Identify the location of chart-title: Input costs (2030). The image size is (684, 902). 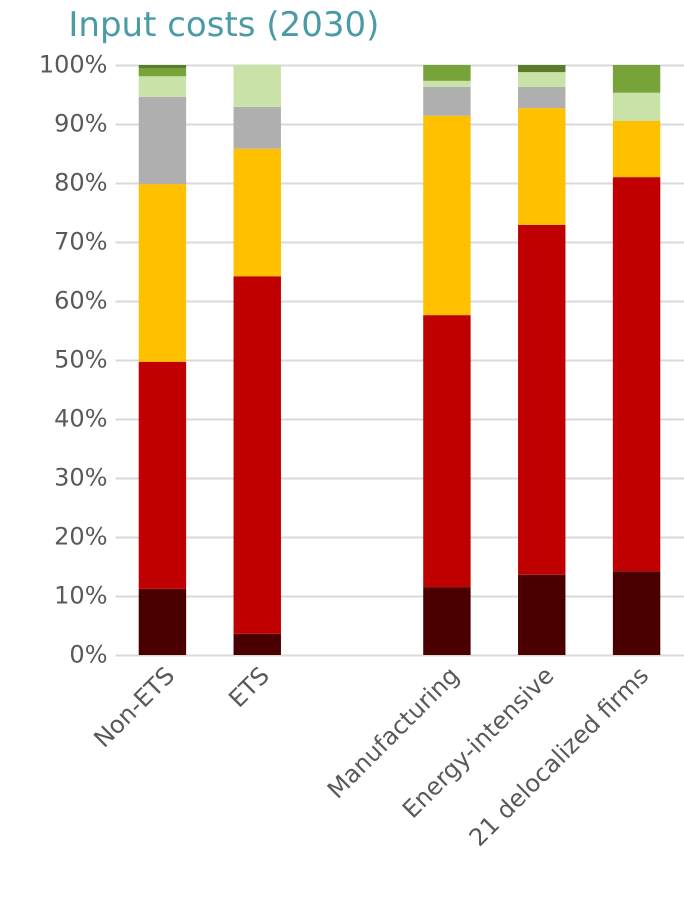
(224, 25).